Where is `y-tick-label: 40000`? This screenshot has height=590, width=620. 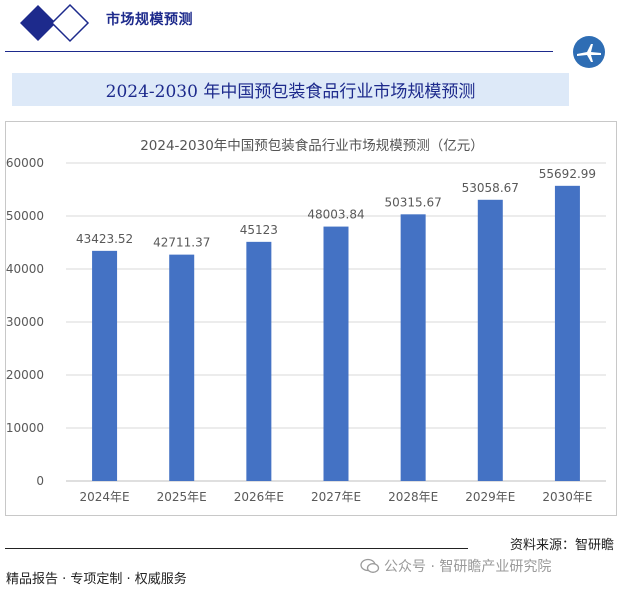
y-tick-label: 40000 is located at coordinates (25, 269).